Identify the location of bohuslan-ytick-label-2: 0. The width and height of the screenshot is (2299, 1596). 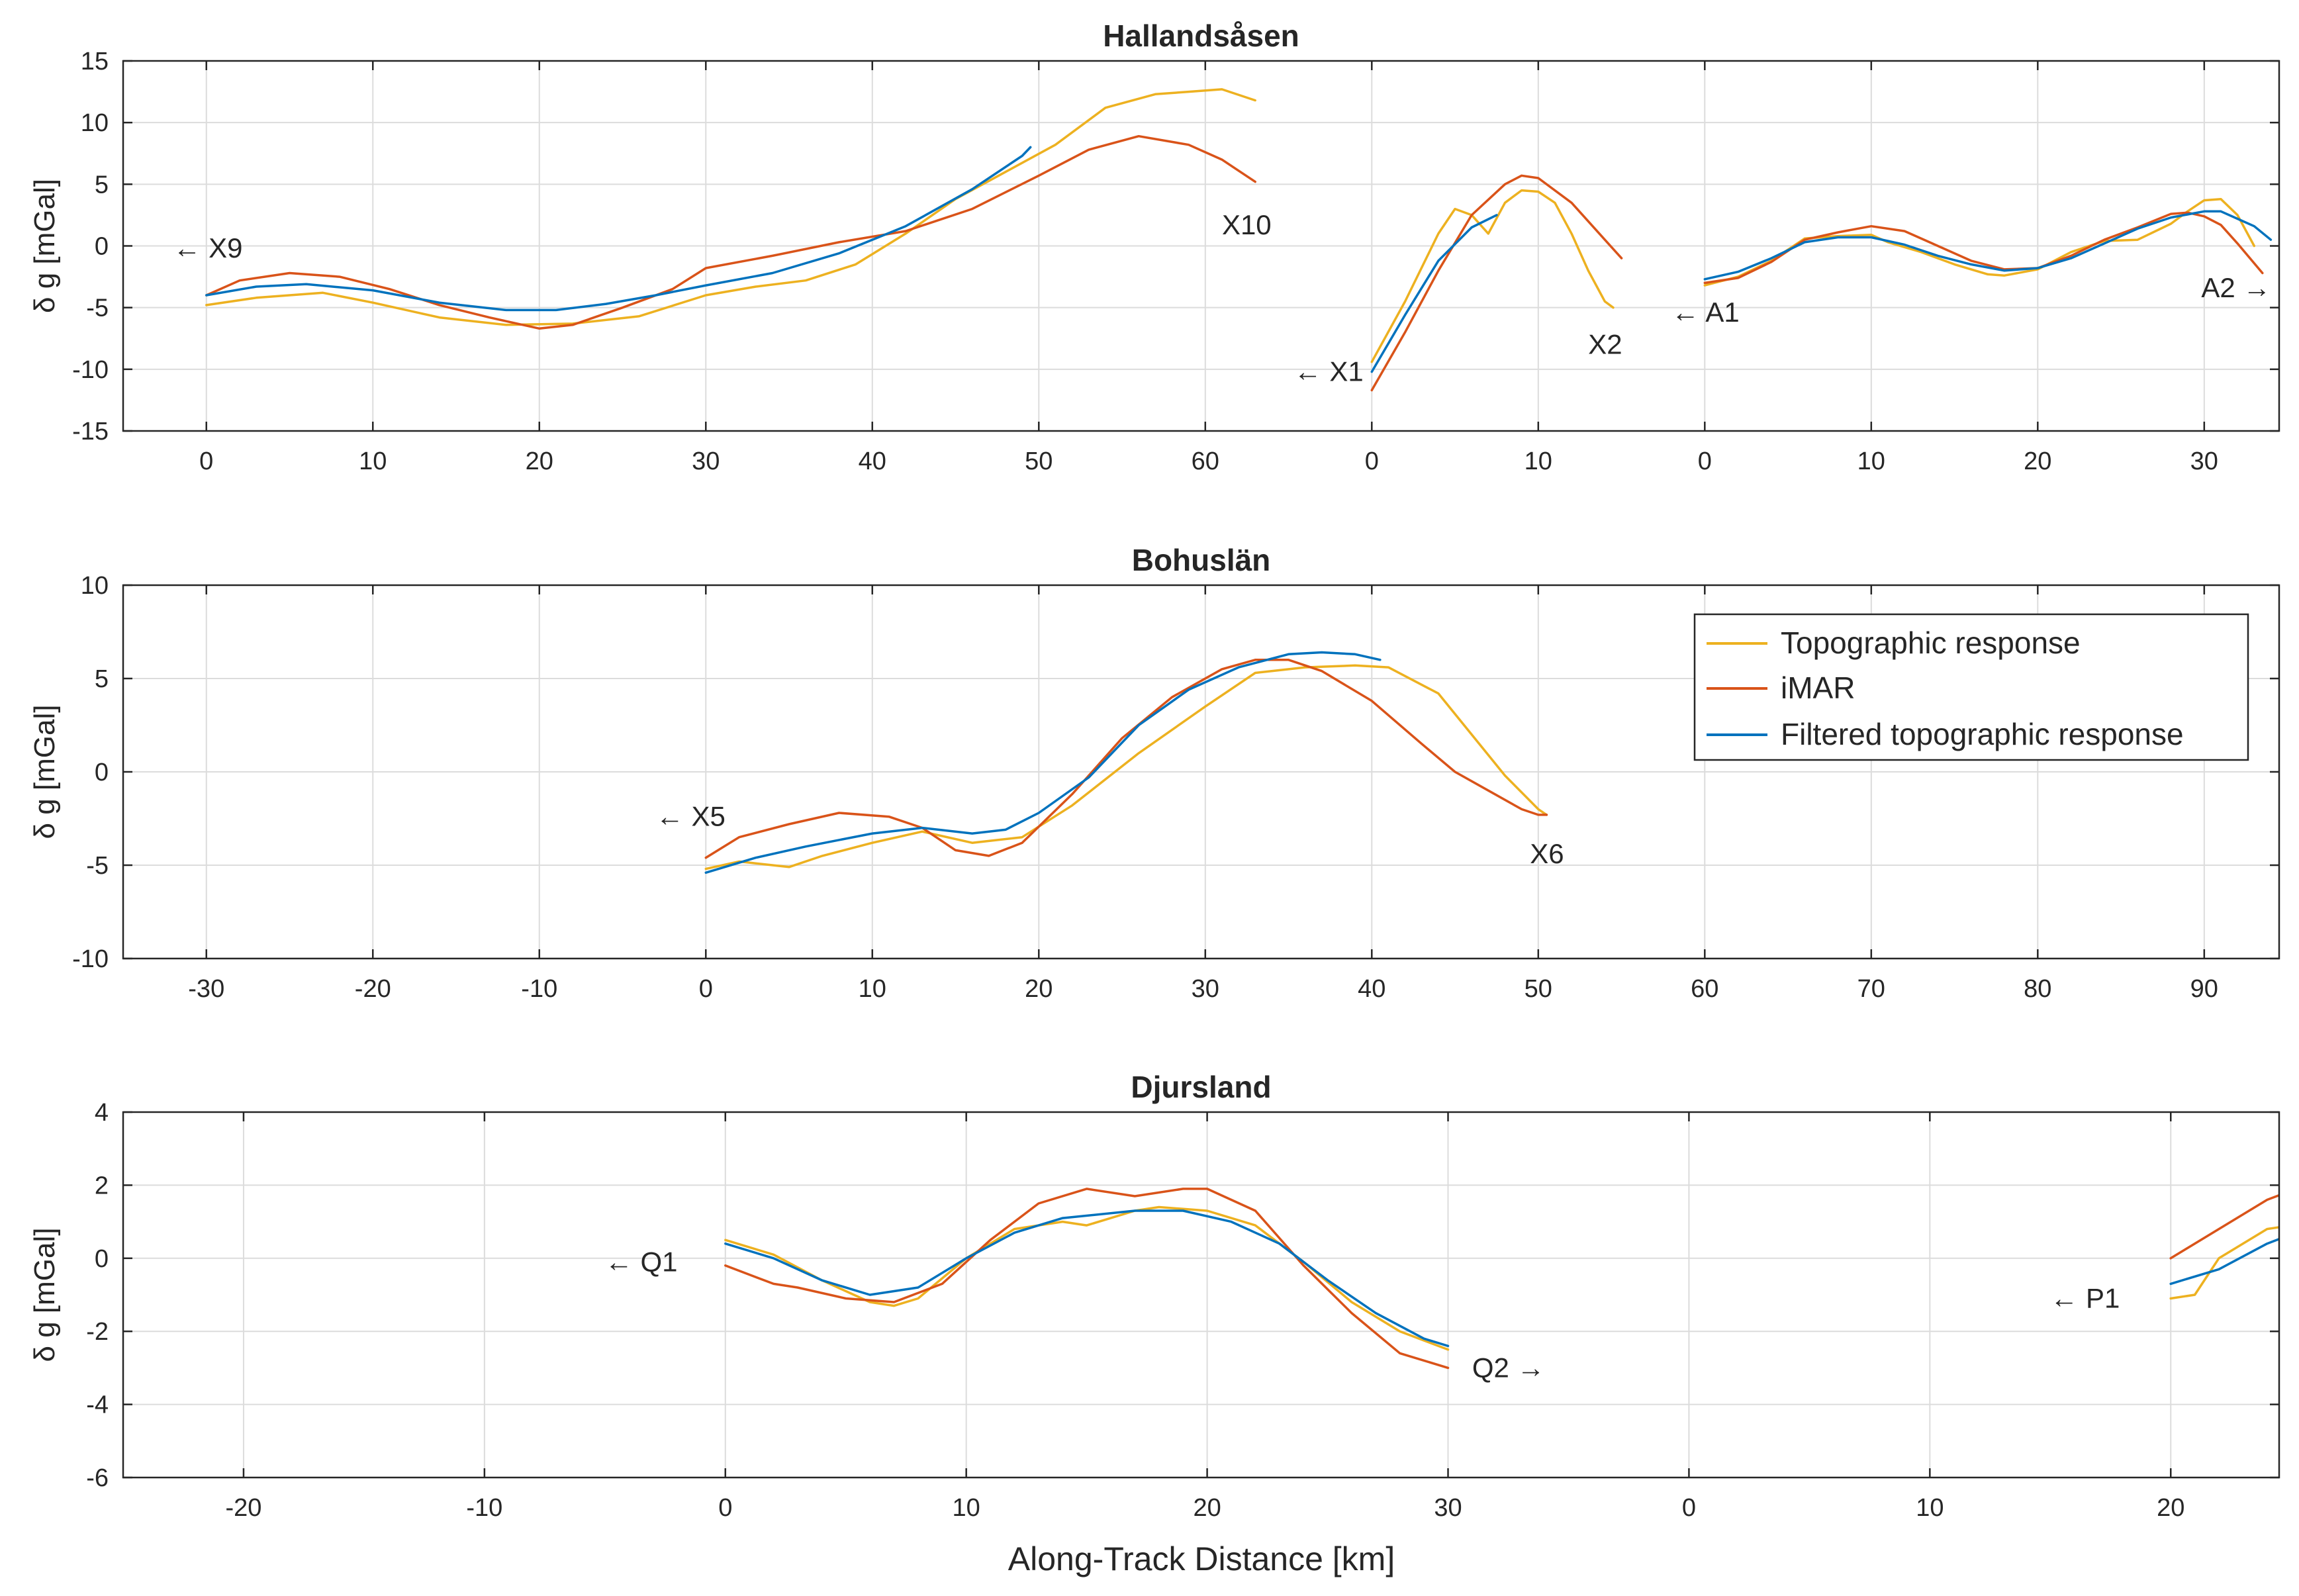
(102, 773).